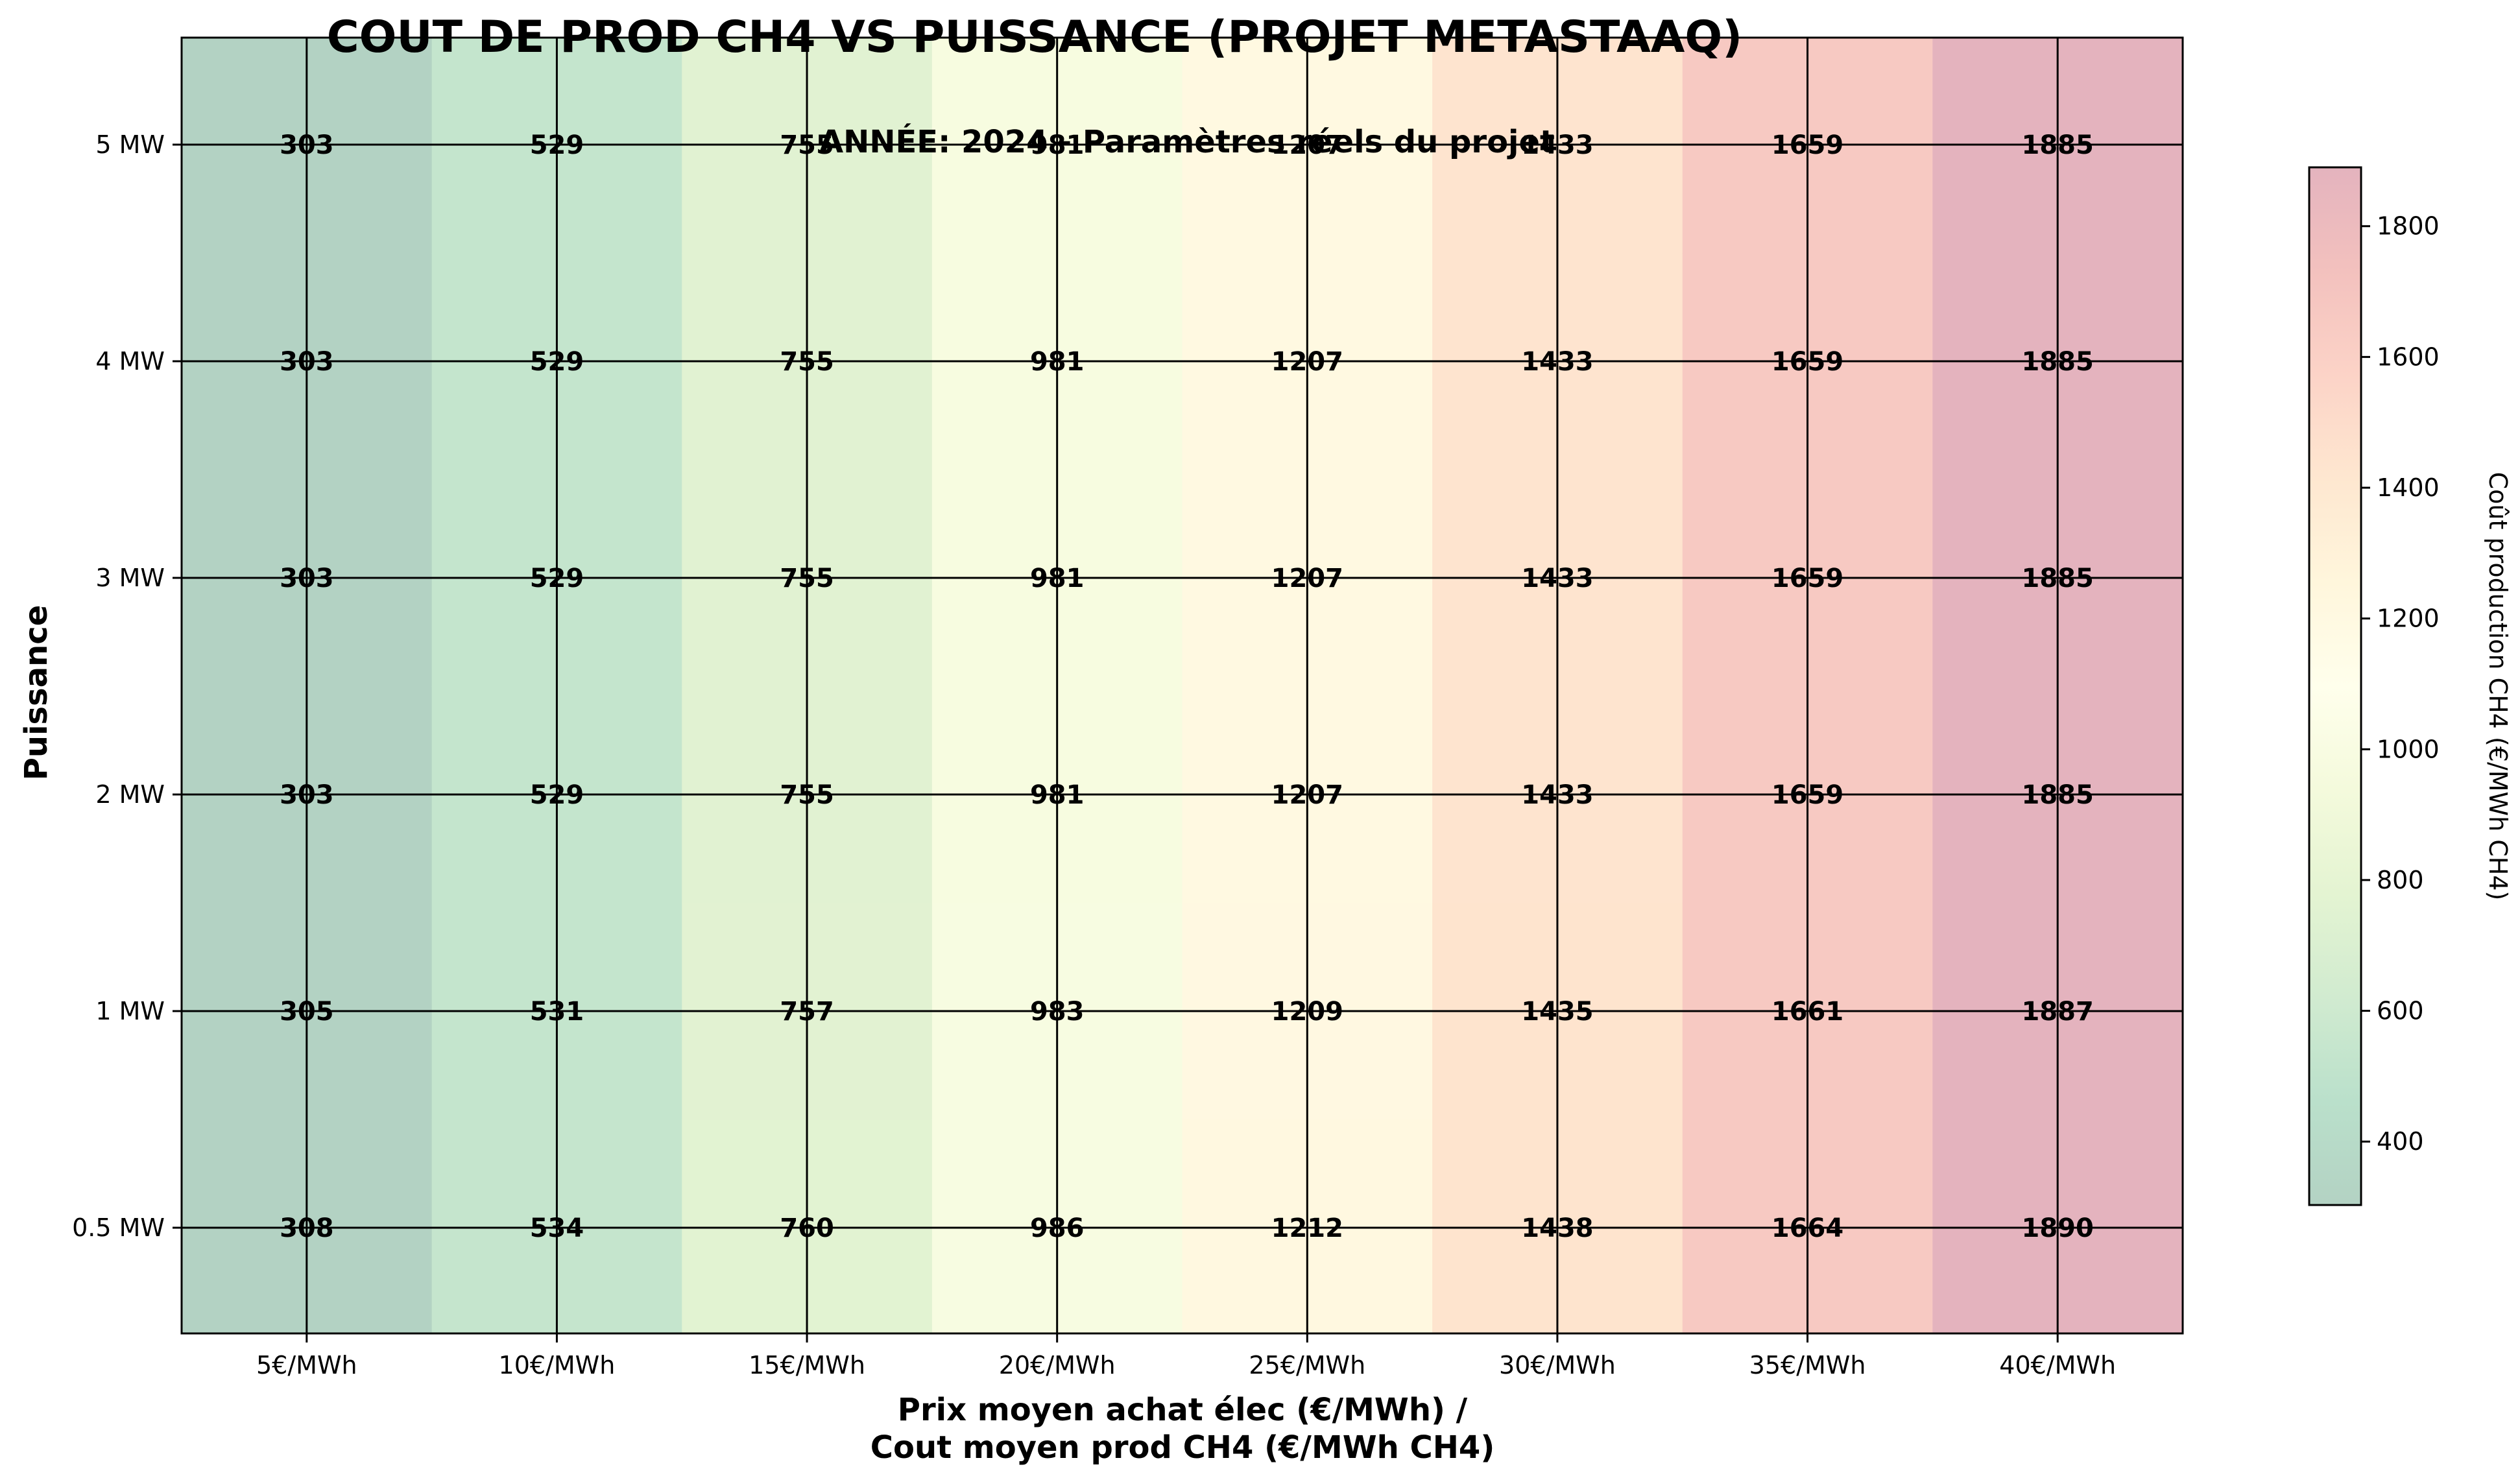  What do you see at coordinates (2058, 1365) in the screenshot?
I see `x-tick-label: 40€/MWh` at bounding box center [2058, 1365].